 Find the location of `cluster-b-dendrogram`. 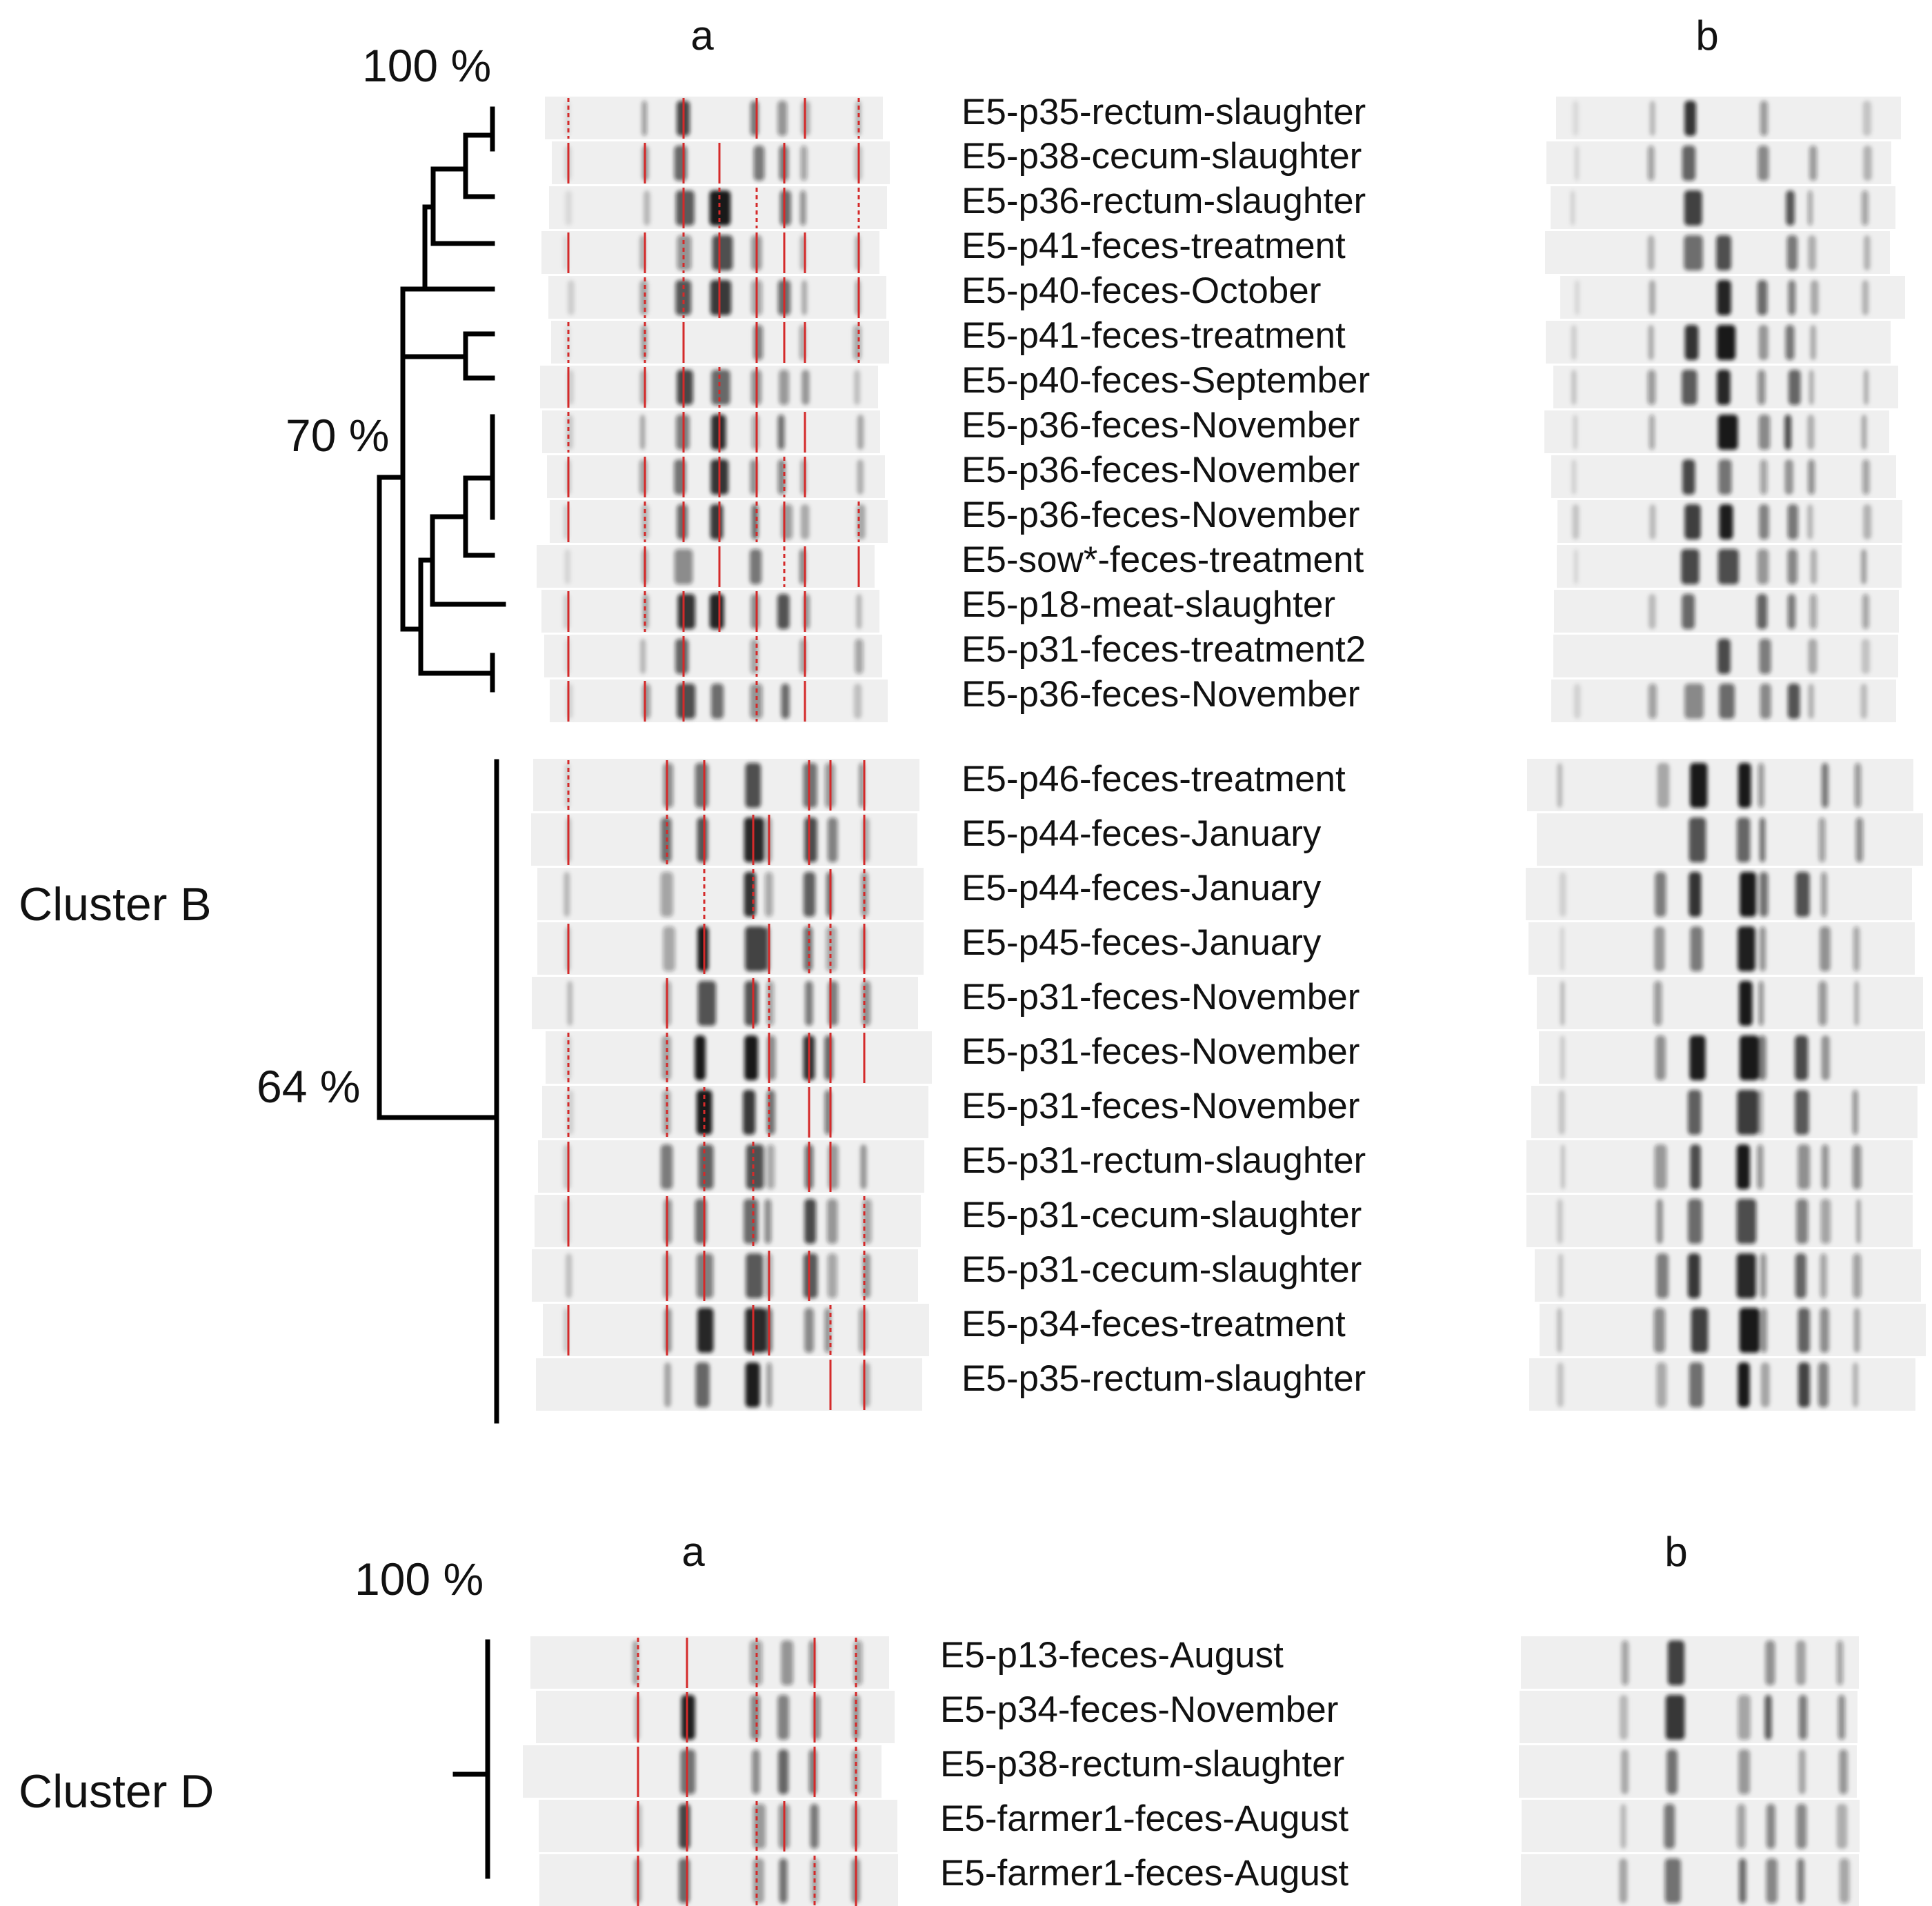

cluster-b-dendrogram is located at coordinates (442, 765).